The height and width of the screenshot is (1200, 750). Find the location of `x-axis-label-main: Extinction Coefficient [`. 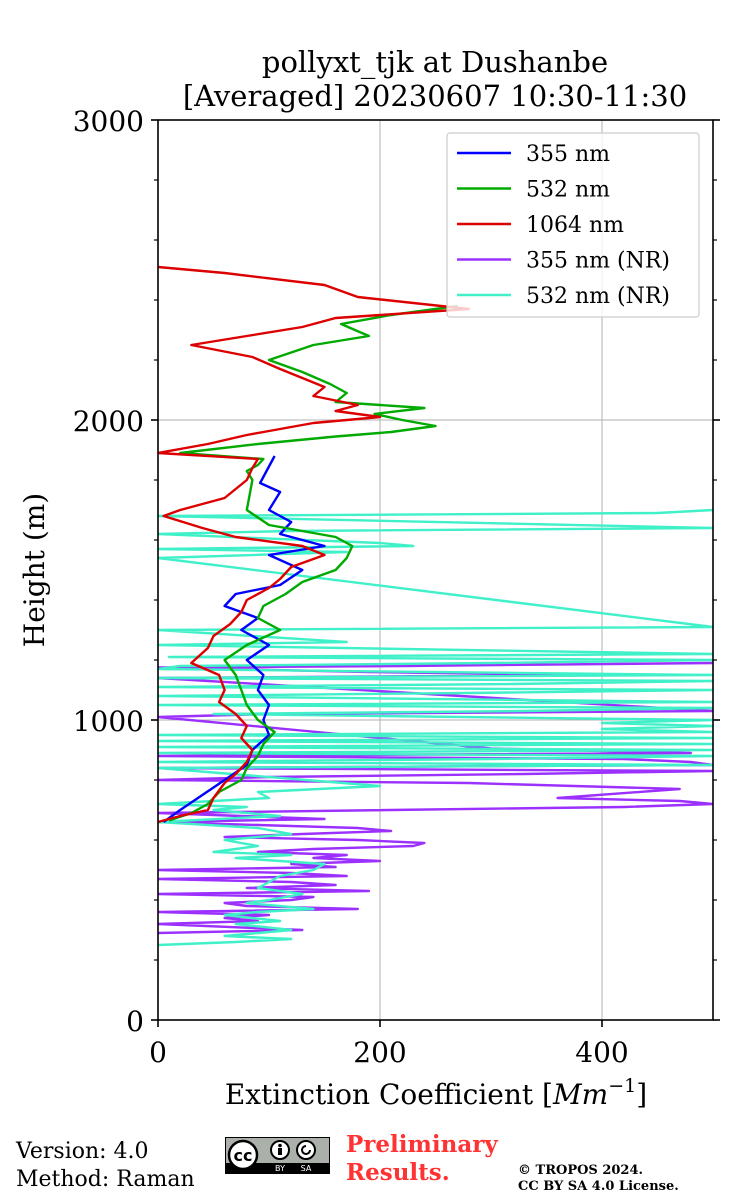

x-axis-label-main: Extinction Coefficient [ is located at coordinates (389, 1094).